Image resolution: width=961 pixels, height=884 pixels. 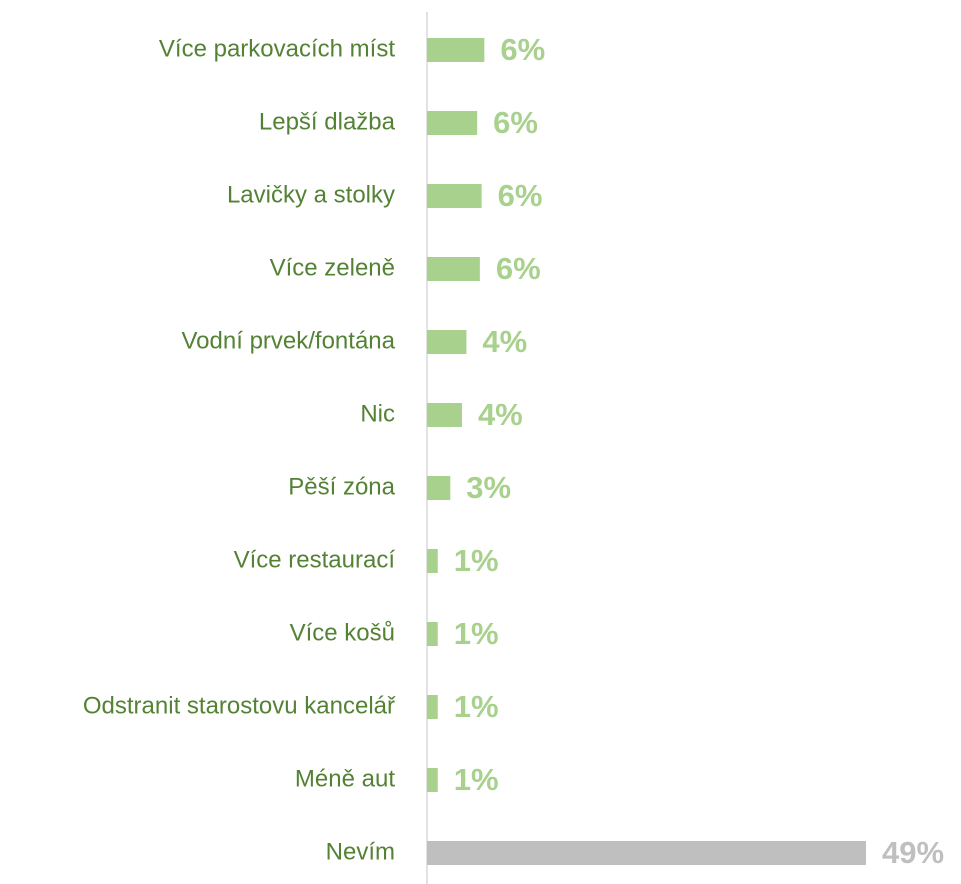 I want to click on category-label: Více košů, so click(x=342, y=632).